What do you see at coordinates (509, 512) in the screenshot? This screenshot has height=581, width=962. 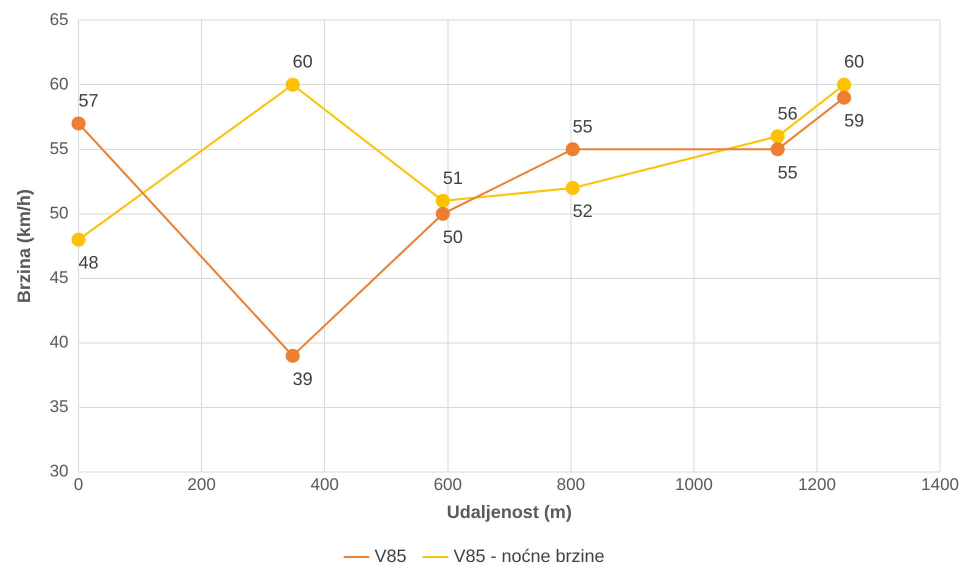 I see `x-axis-title: Udaljenost (m)` at bounding box center [509, 512].